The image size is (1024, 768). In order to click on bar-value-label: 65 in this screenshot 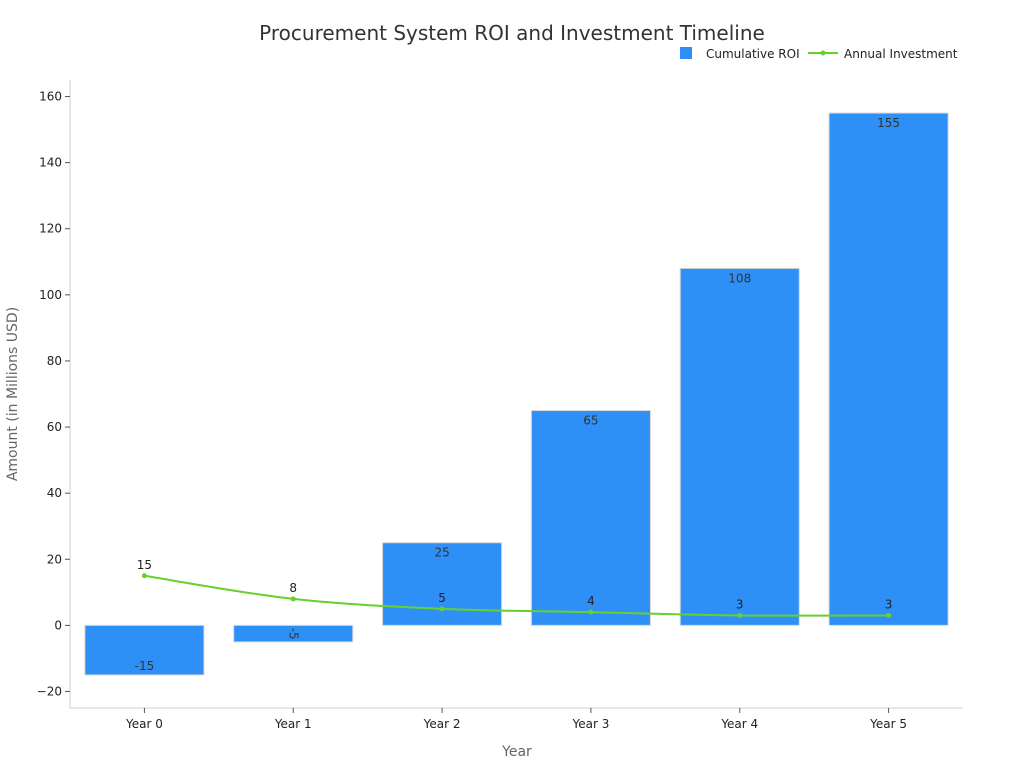, I will do `click(590, 421)`.